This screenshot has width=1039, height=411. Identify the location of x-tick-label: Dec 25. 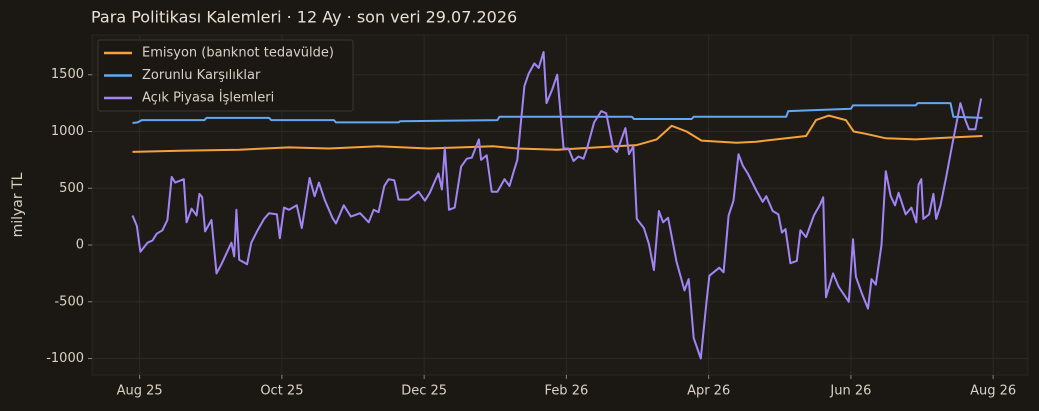
(424, 391).